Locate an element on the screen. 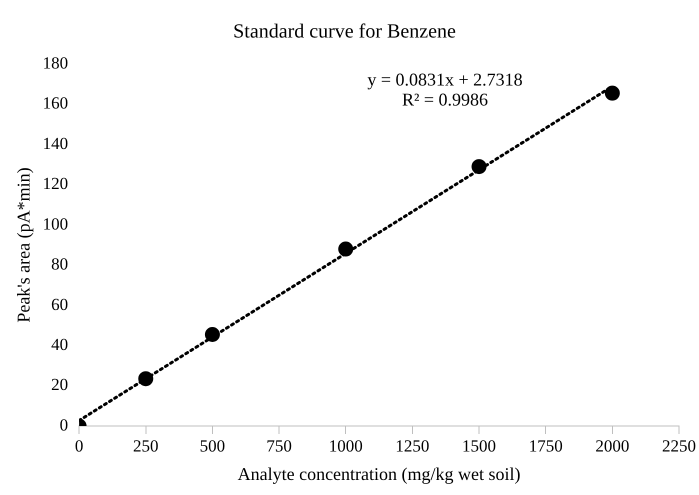 The width and height of the screenshot is (699, 495). y-tick-label: 40 is located at coordinates (59, 344).